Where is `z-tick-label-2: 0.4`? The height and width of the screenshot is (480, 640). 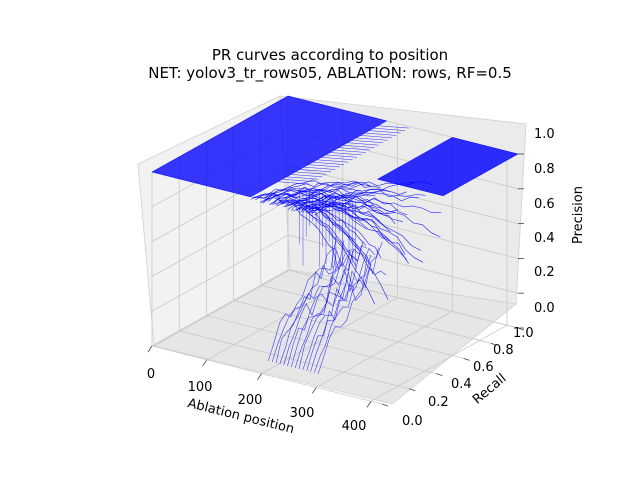
z-tick-label-2: 0.4 is located at coordinates (544, 238).